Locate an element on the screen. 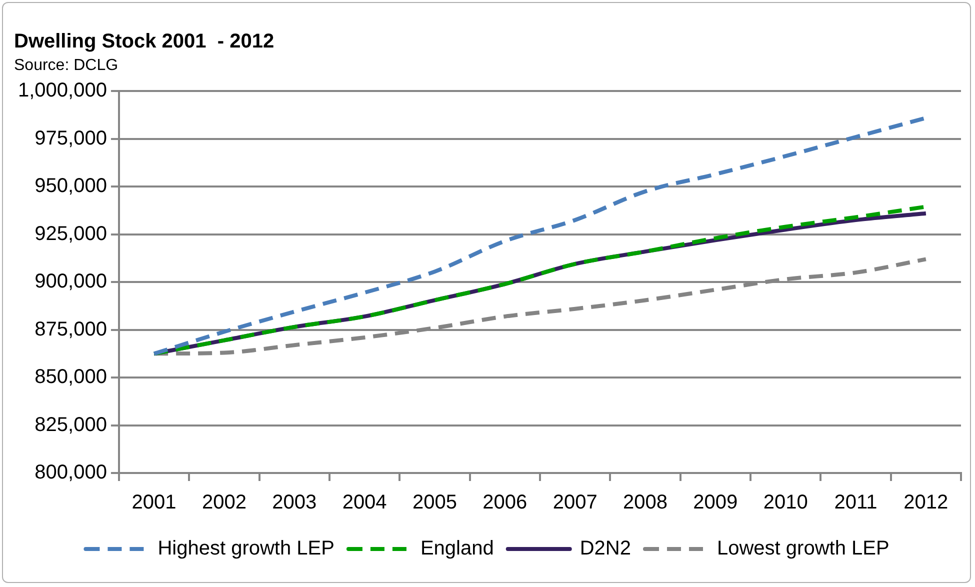 This screenshot has height=587, width=975. x-tick-label: 2006 is located at coordinates (505, 503).